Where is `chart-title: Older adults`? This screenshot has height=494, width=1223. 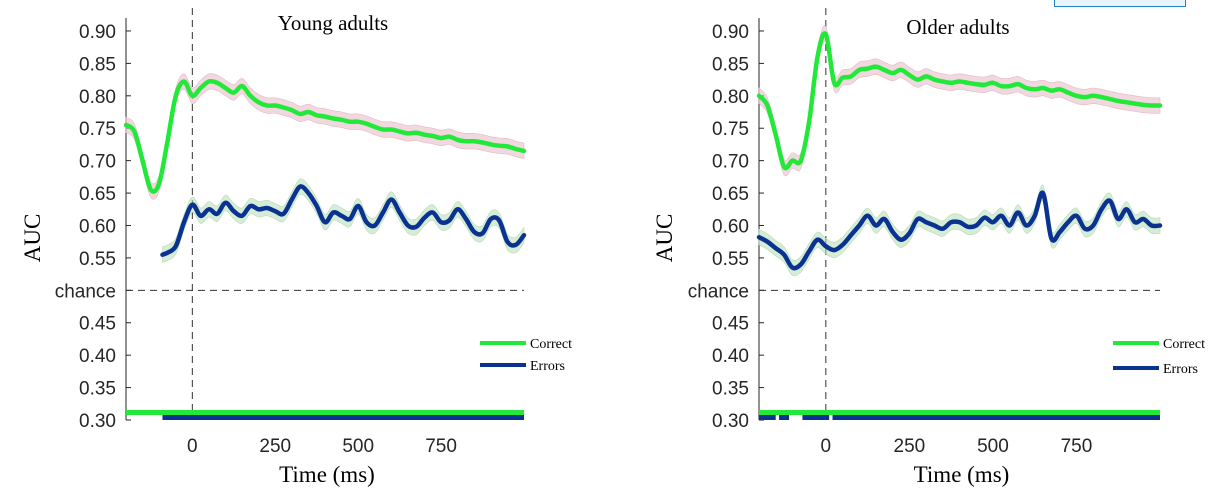 chart-title: Older adults is located at coordinates (957, 27).